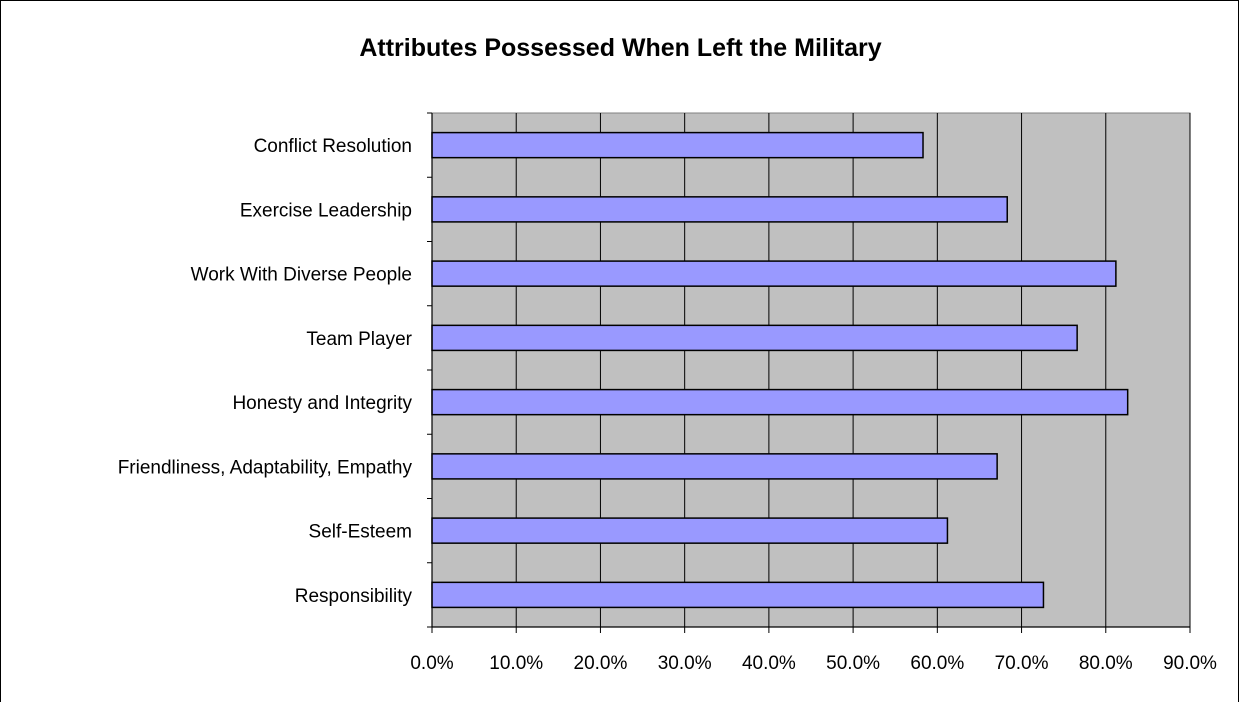 The width and height of the screenshot is (1241, 702). What do you see at coordinates (333, 146) in the screenshot?
I see `y-category-label: Conflict Resolution` at bounding box center [333, 146].